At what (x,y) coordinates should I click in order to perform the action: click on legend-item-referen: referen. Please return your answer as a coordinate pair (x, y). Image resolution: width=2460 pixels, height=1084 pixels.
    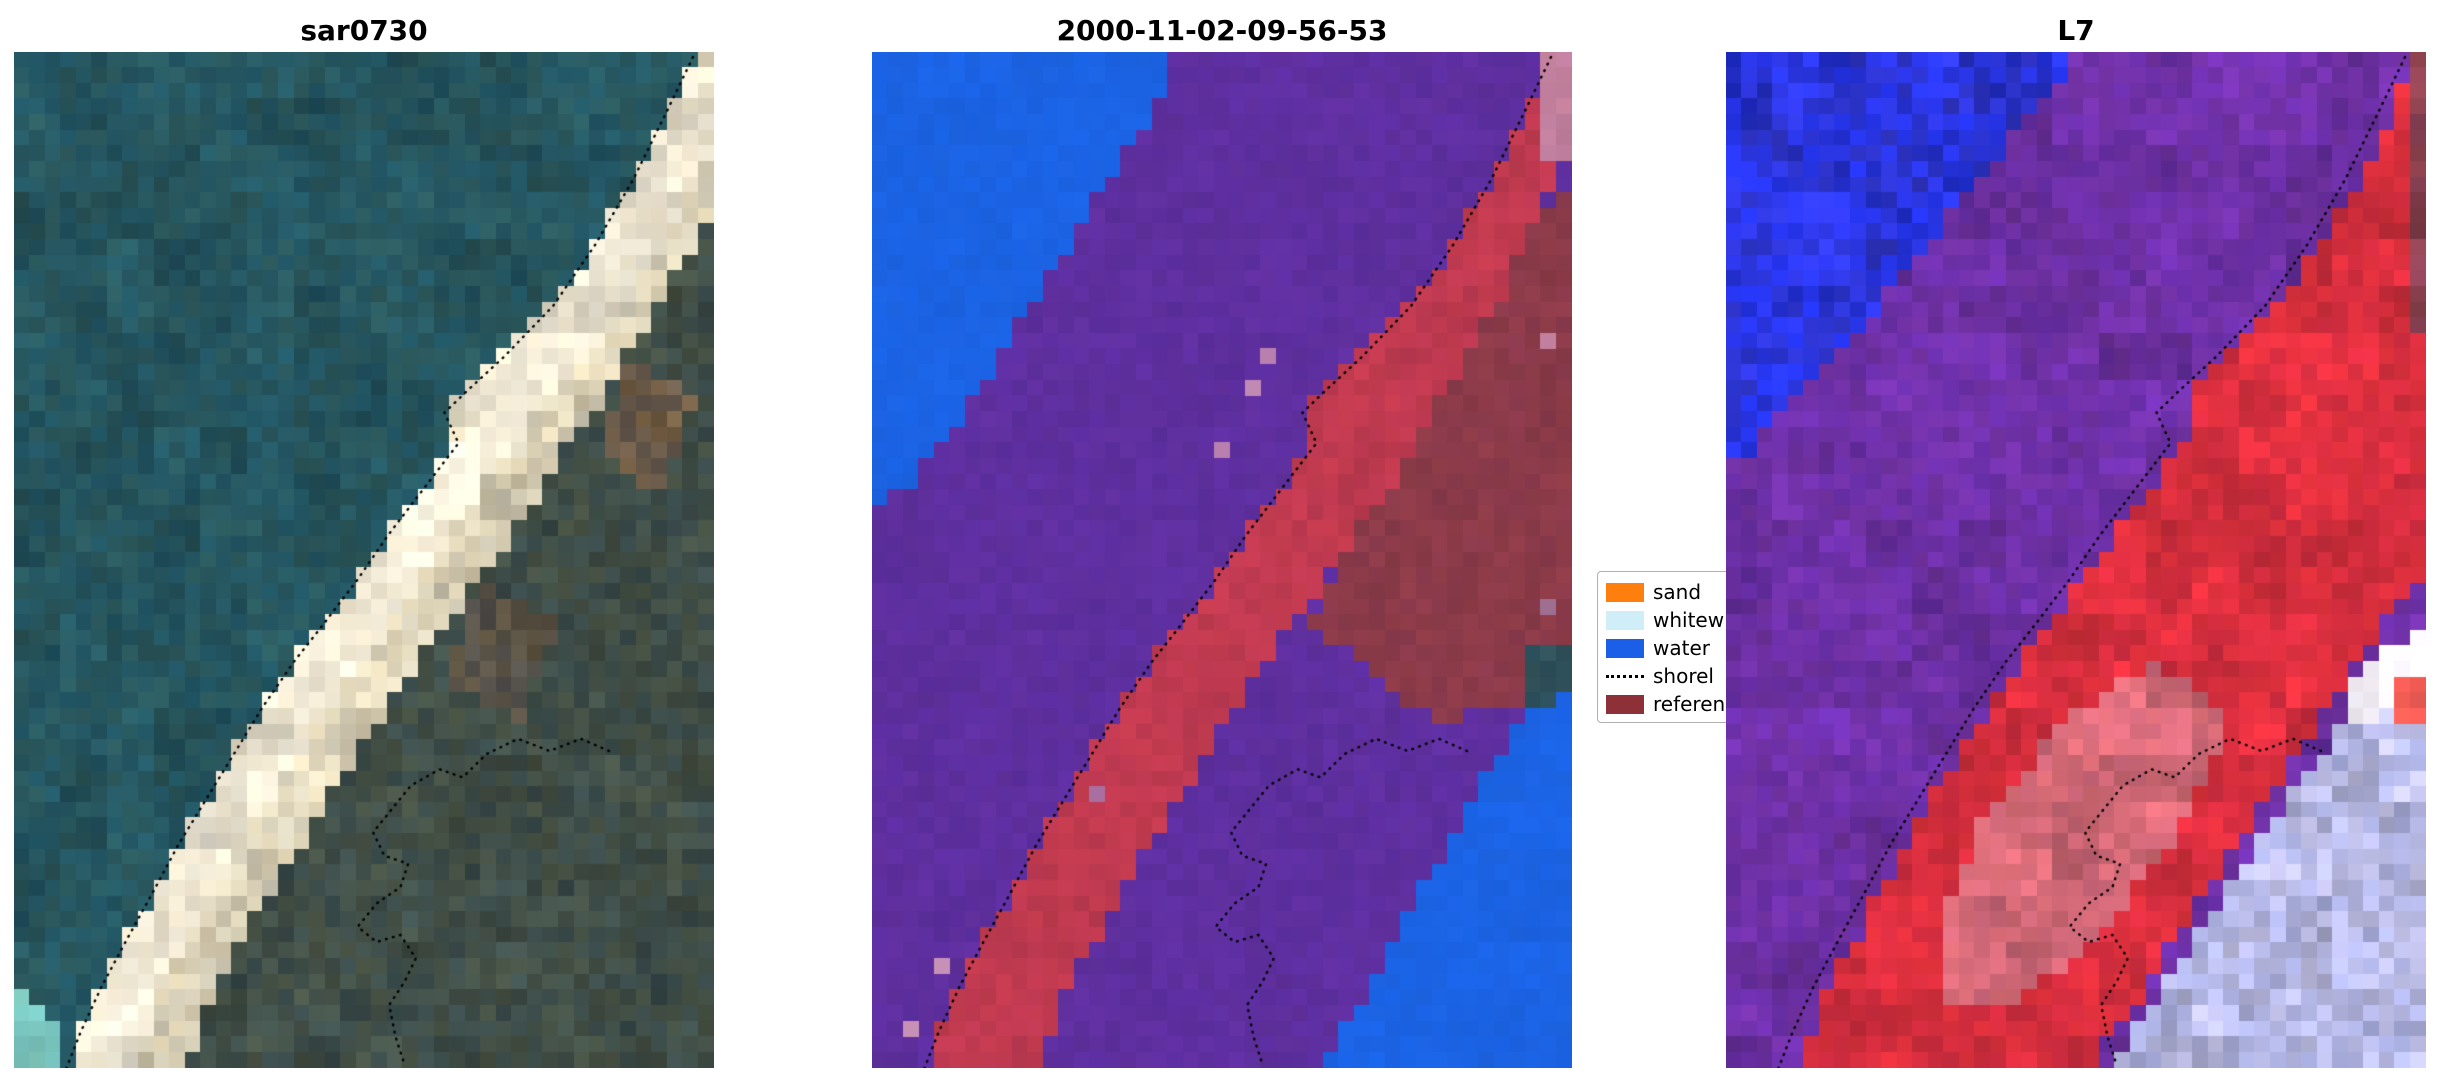
    Looking at the image, I should click on (1673, 704).